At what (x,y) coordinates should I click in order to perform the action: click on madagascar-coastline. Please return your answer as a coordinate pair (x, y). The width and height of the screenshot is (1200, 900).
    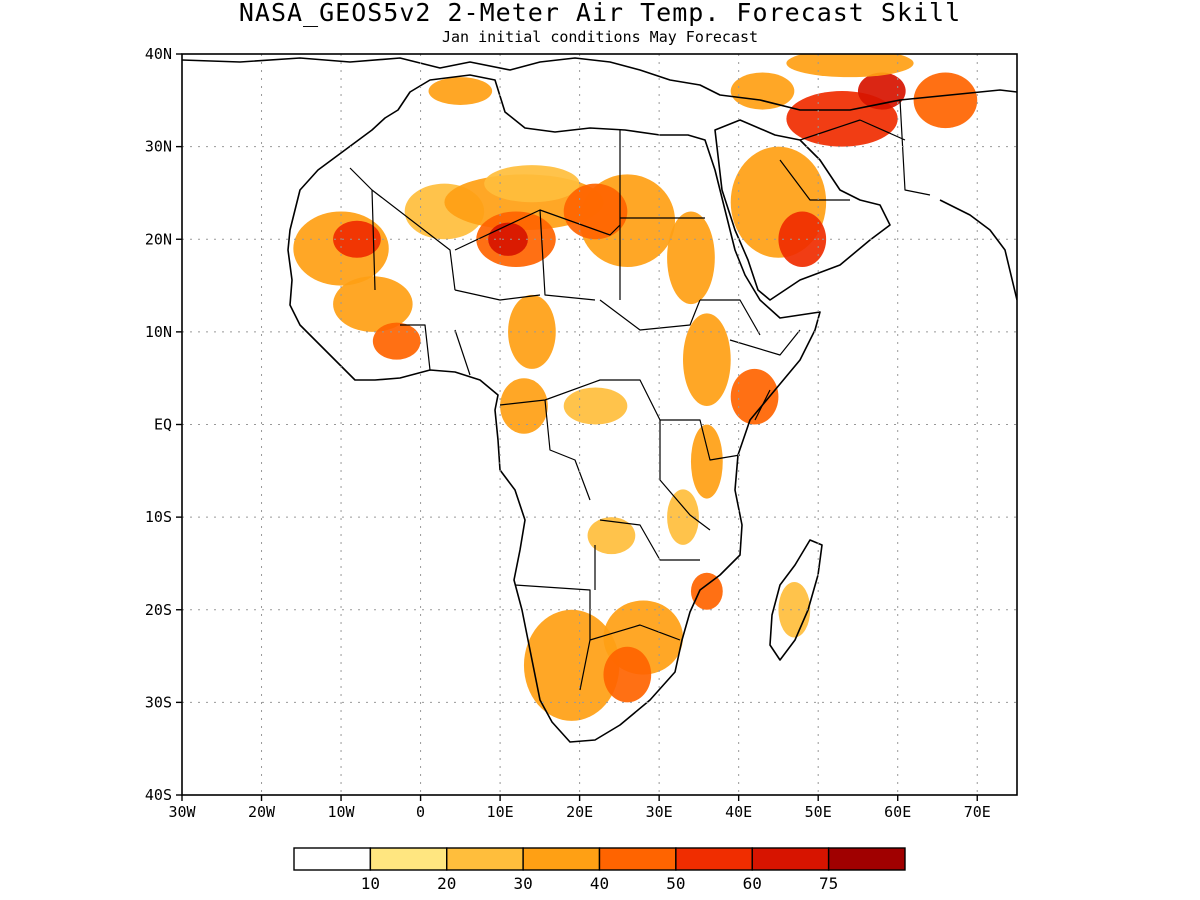
    Looking at the image, I should click on (796, 600).